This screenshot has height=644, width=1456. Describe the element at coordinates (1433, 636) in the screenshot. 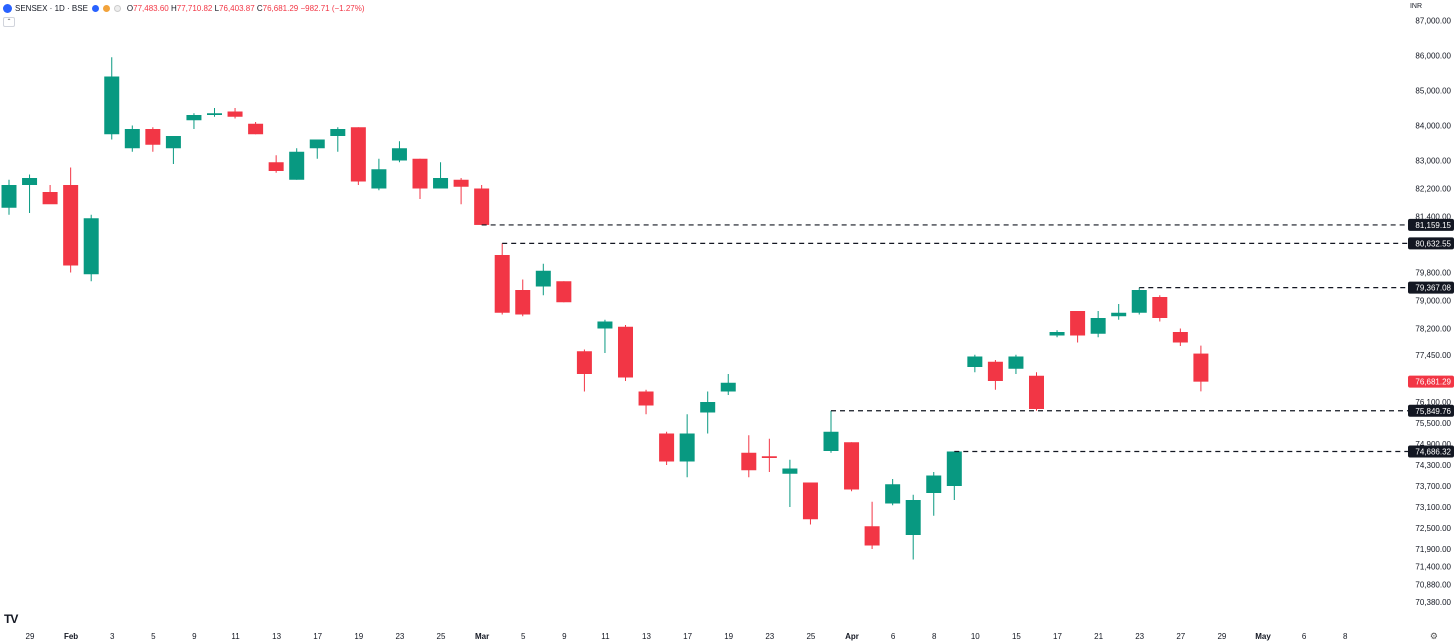

I see `gear-icon: ⚙` at that location.